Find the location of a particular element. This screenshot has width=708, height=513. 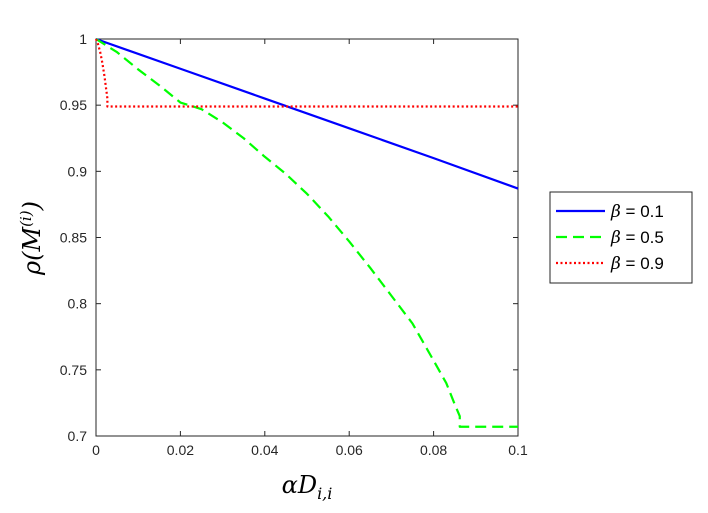

x-axis-label: αDi,i is located at coordinates (307, 487).